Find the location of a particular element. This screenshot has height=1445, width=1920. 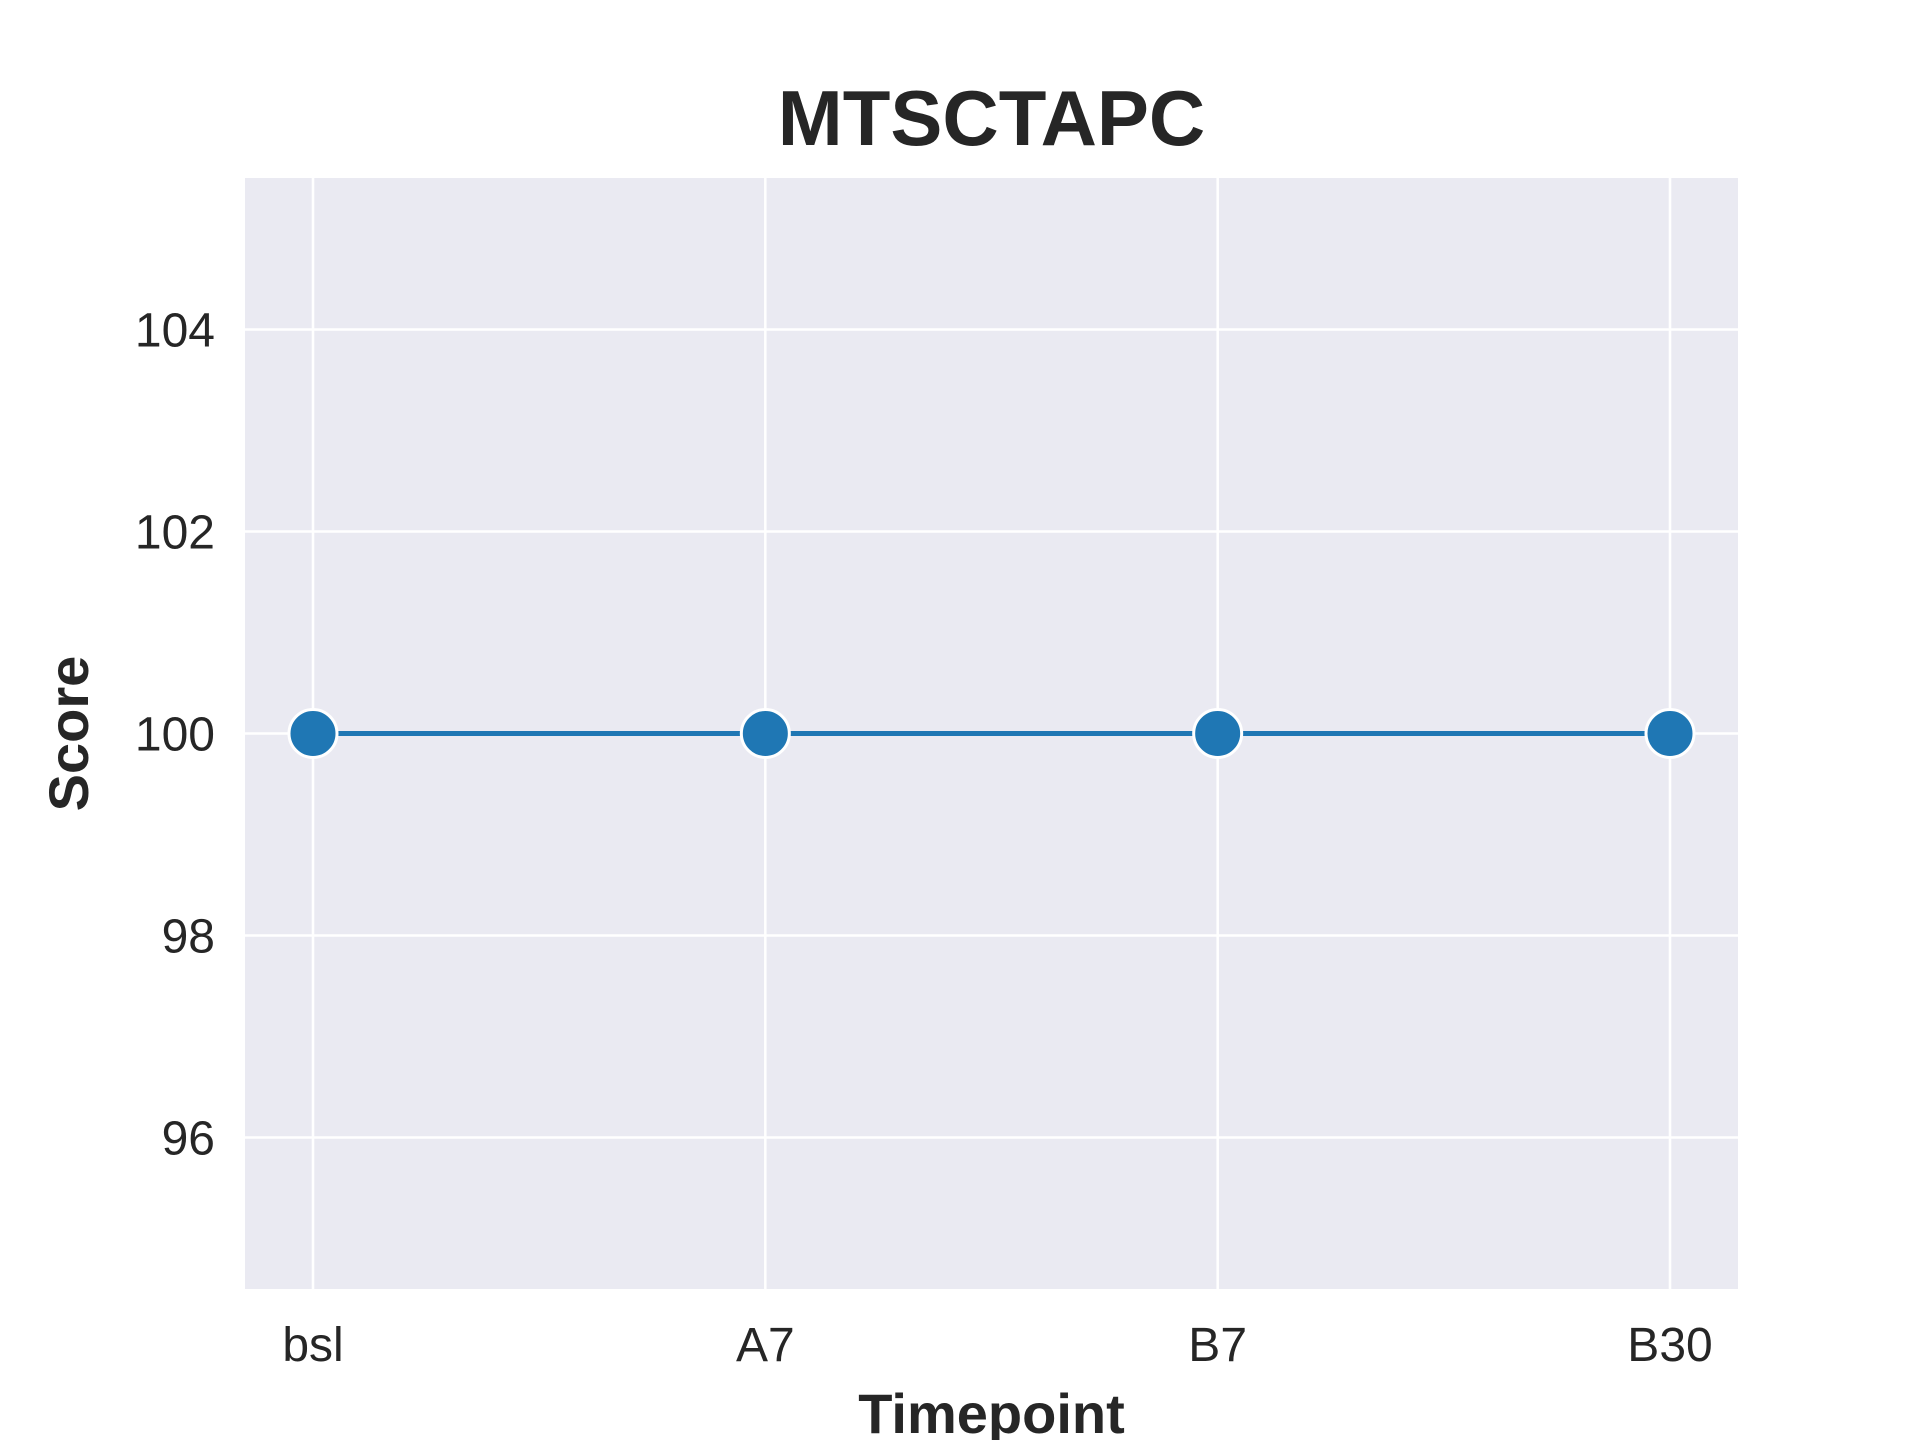

y-tick-label: 104 is located at coordinates (175, 331).